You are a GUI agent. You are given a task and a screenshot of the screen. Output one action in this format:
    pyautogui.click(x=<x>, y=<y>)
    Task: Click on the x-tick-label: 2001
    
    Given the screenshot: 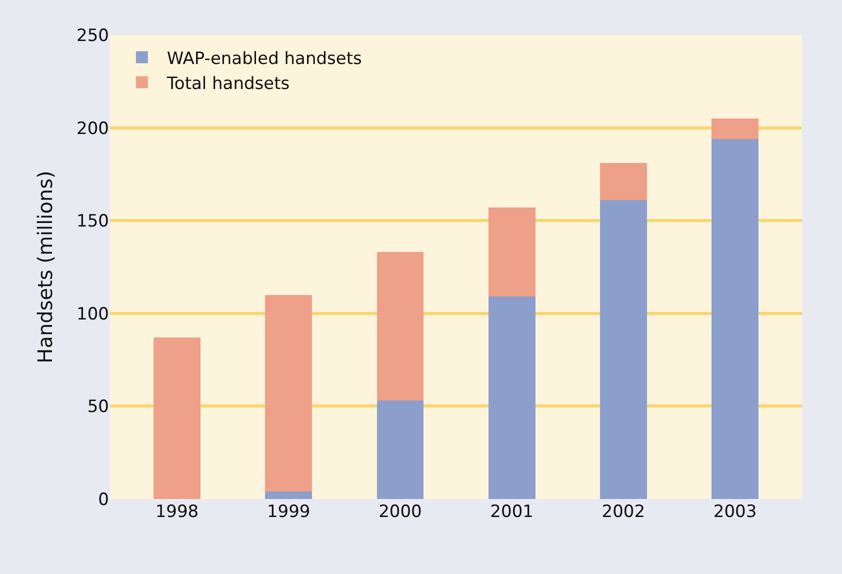 What is the action you would take?
    pyautogui.click(x=512, y=512)
    